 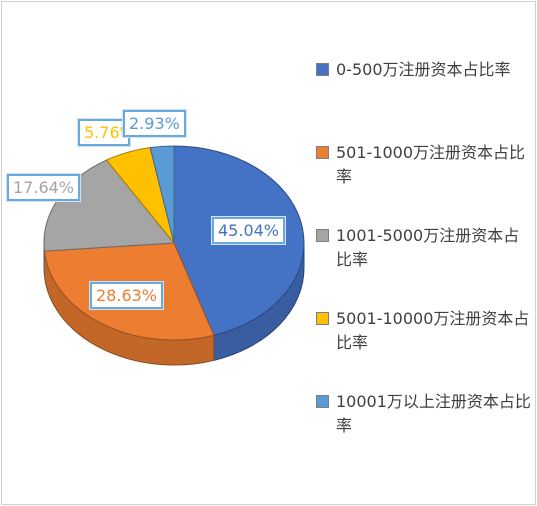 I want to click on data-label-4: 2.93%, so click(x=154, y=123).